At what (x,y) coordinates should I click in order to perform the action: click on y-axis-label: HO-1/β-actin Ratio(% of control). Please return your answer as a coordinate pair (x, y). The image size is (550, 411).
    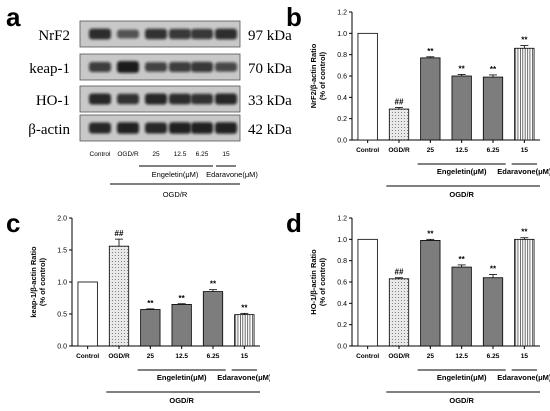
    Looking at the image, I should click on (318, 282).